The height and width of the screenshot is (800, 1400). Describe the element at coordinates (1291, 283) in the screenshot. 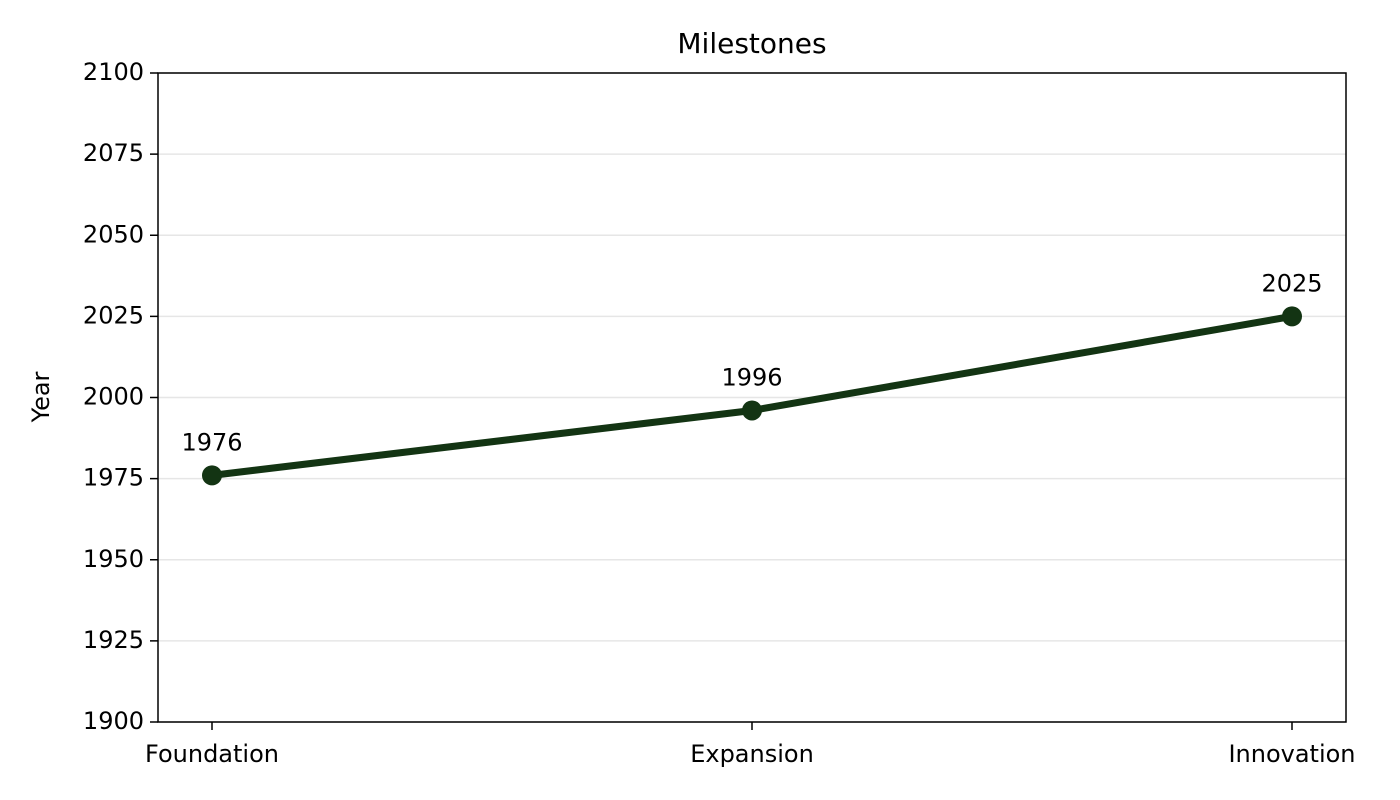

I see `data-label: 2025` at that location.